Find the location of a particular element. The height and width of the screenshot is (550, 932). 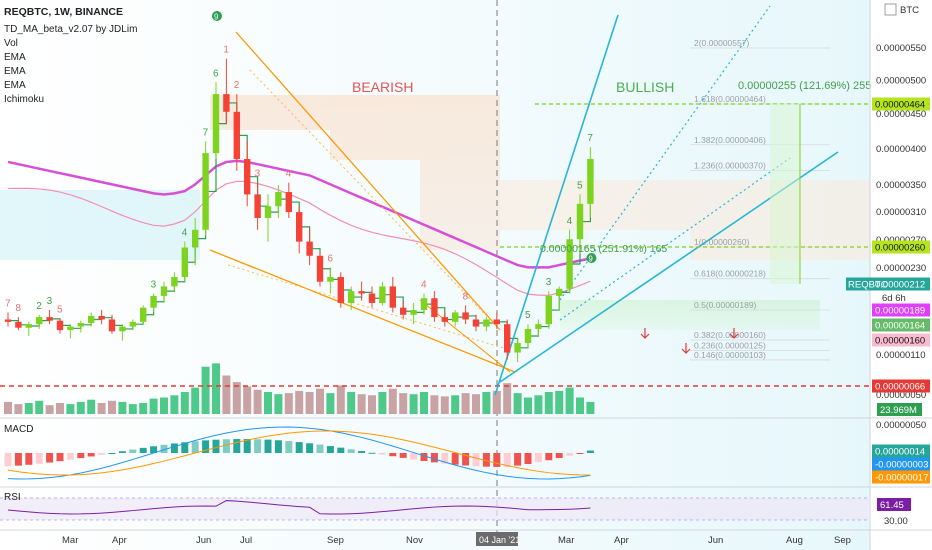

price-tick: 0.00000500 is located at coordinates (901, 81).